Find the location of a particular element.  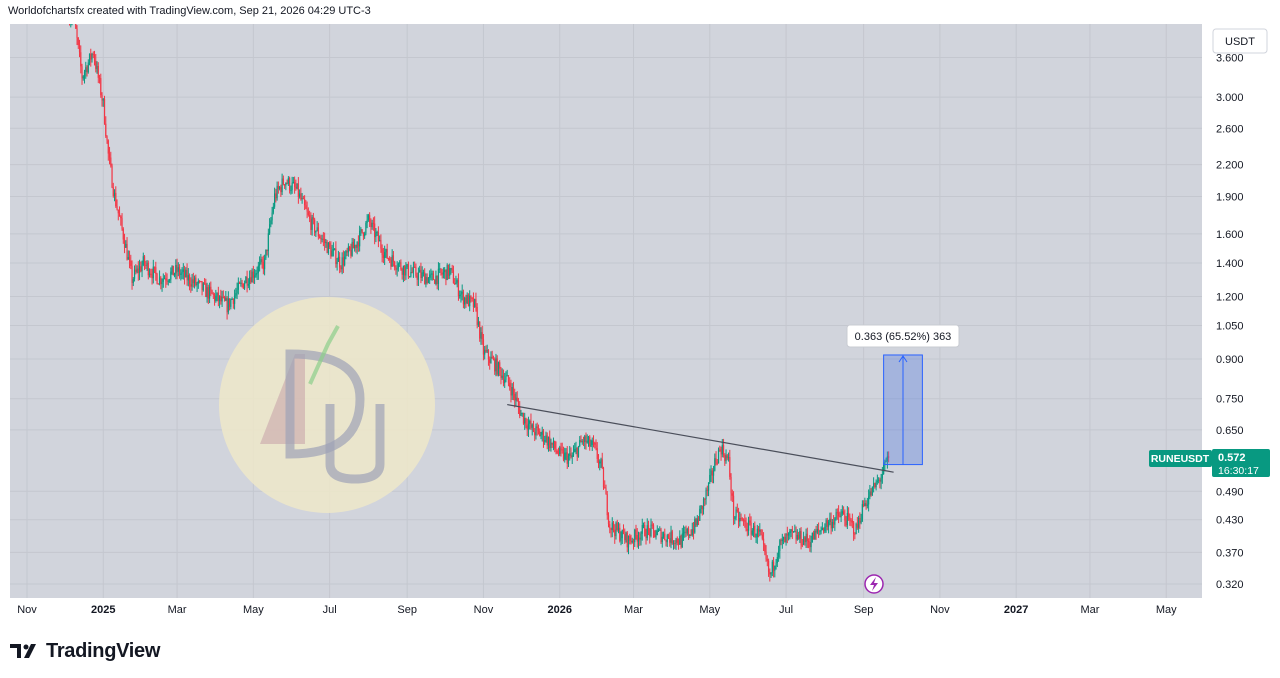

price-tick-label: 1.900 is located at coordinates (1230, 198).